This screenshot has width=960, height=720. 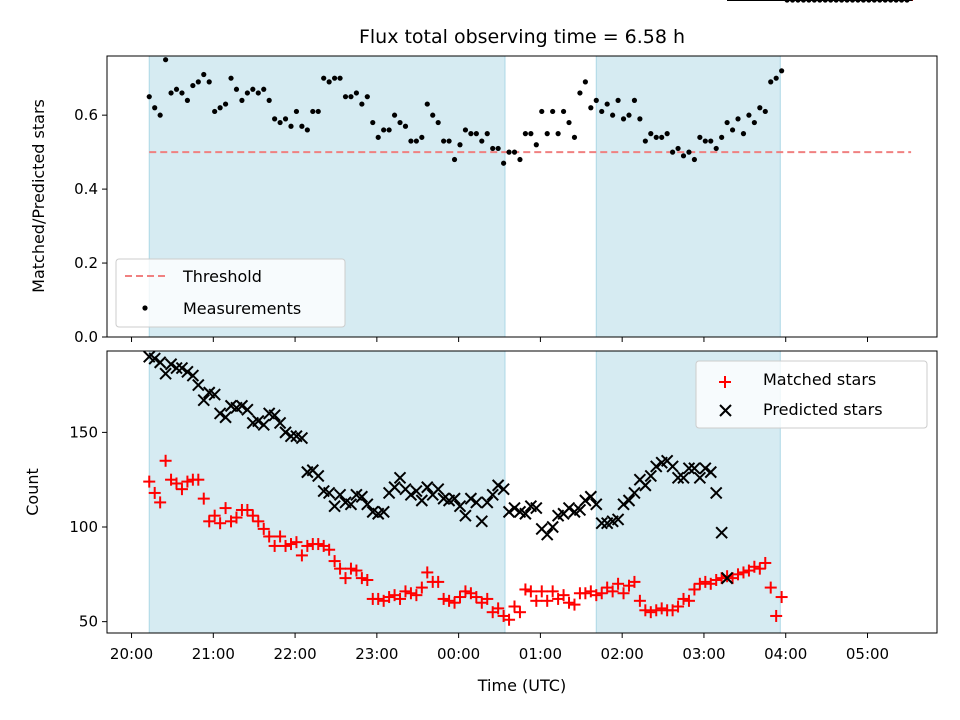 I want to click on x-tick-label: 03:00, so click(x=703, y=654).